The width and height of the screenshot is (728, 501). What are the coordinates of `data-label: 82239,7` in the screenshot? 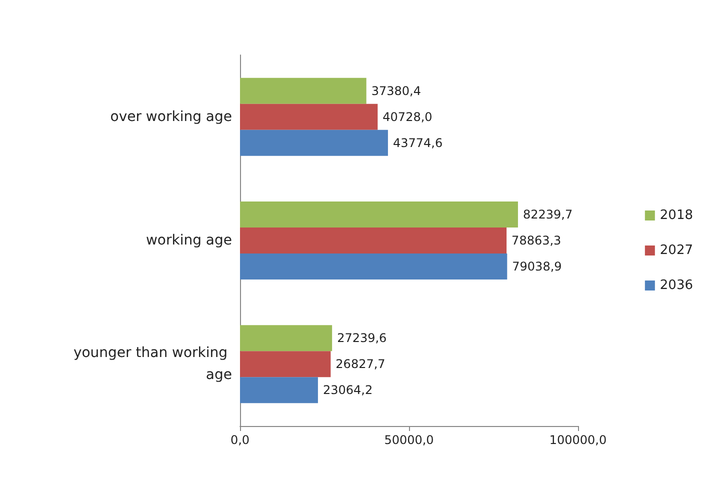 It's located at (547, 215).